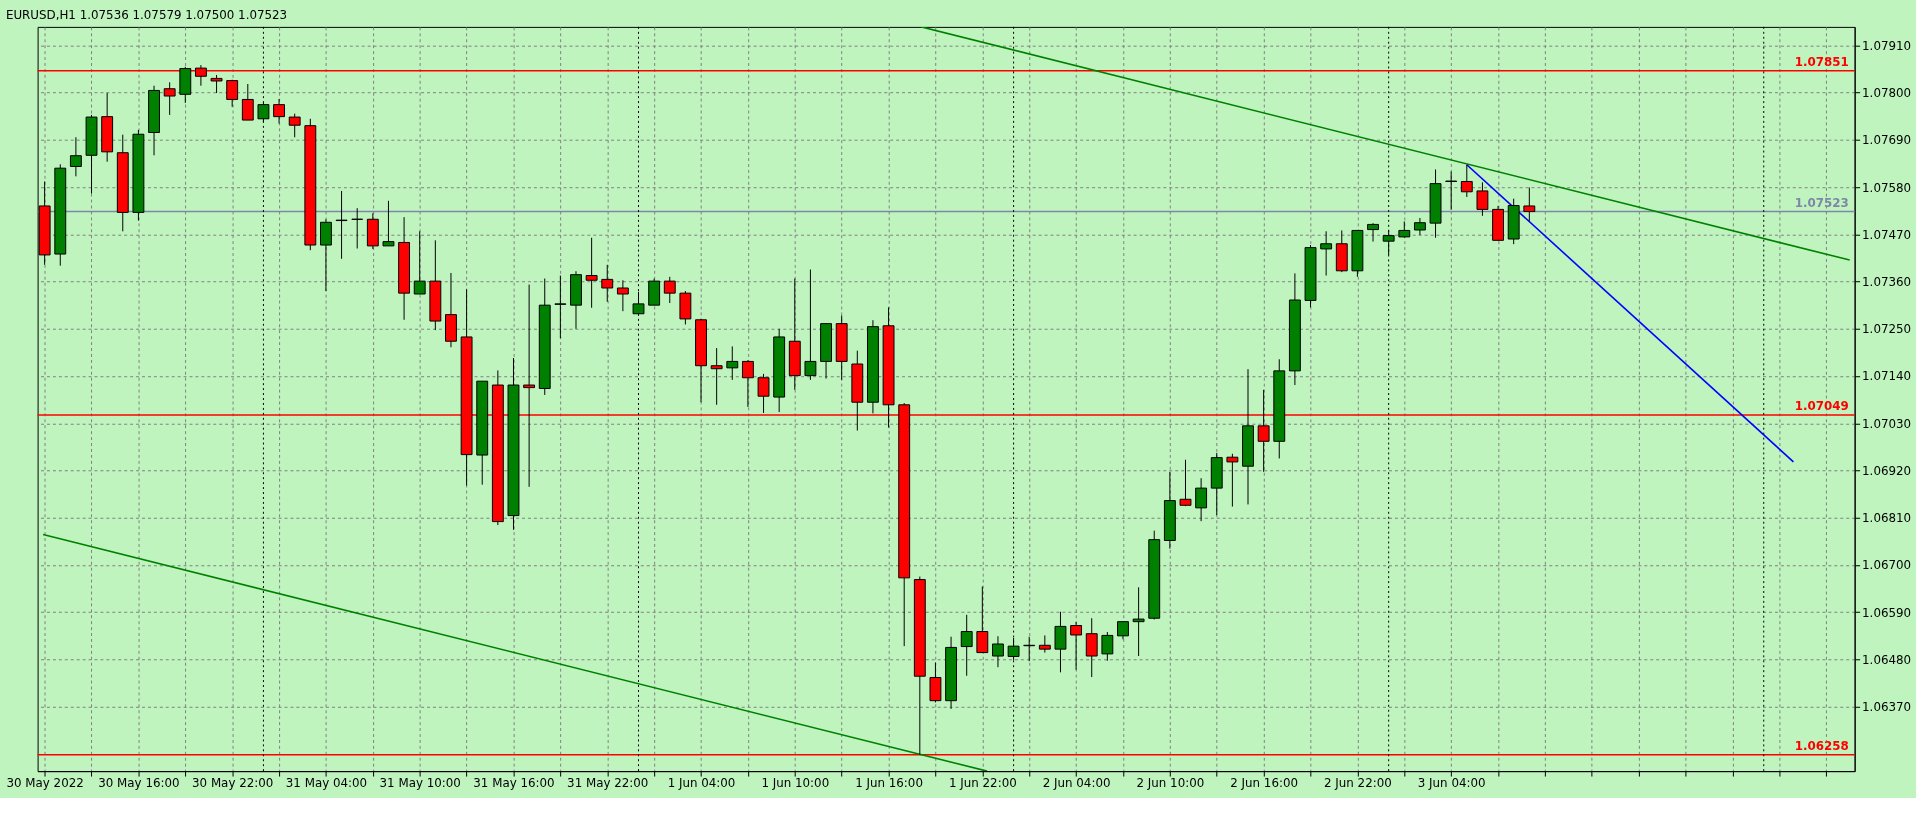 The image size is (1916, 816). Describe the element at coordinates (1170, 783) in the screenshot. I see `x-tick-label: 2 Jun 10:00` at that location.